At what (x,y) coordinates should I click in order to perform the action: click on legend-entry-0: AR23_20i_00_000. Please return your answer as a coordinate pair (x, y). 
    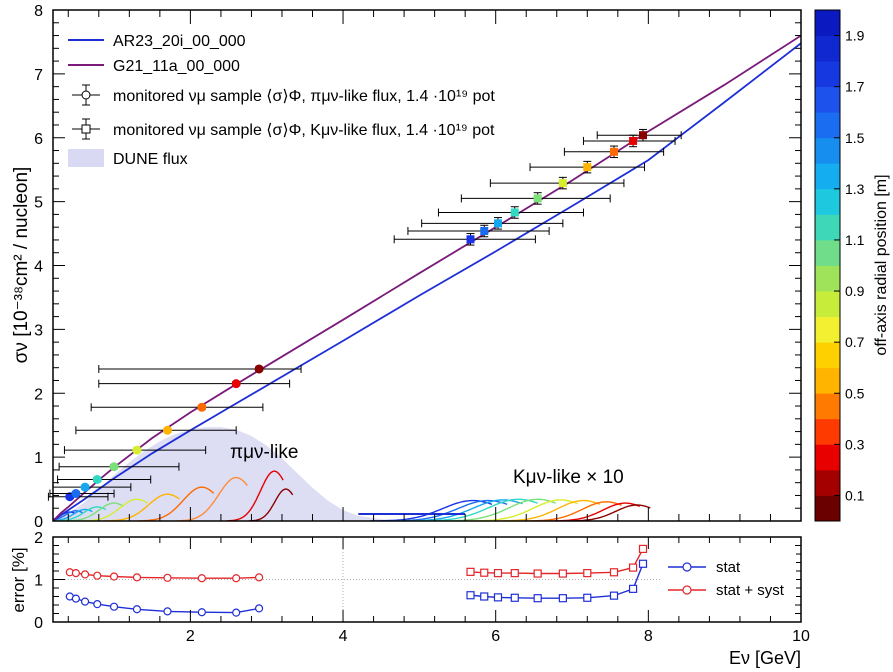
    Looking at the image, I should click on (157, 41).